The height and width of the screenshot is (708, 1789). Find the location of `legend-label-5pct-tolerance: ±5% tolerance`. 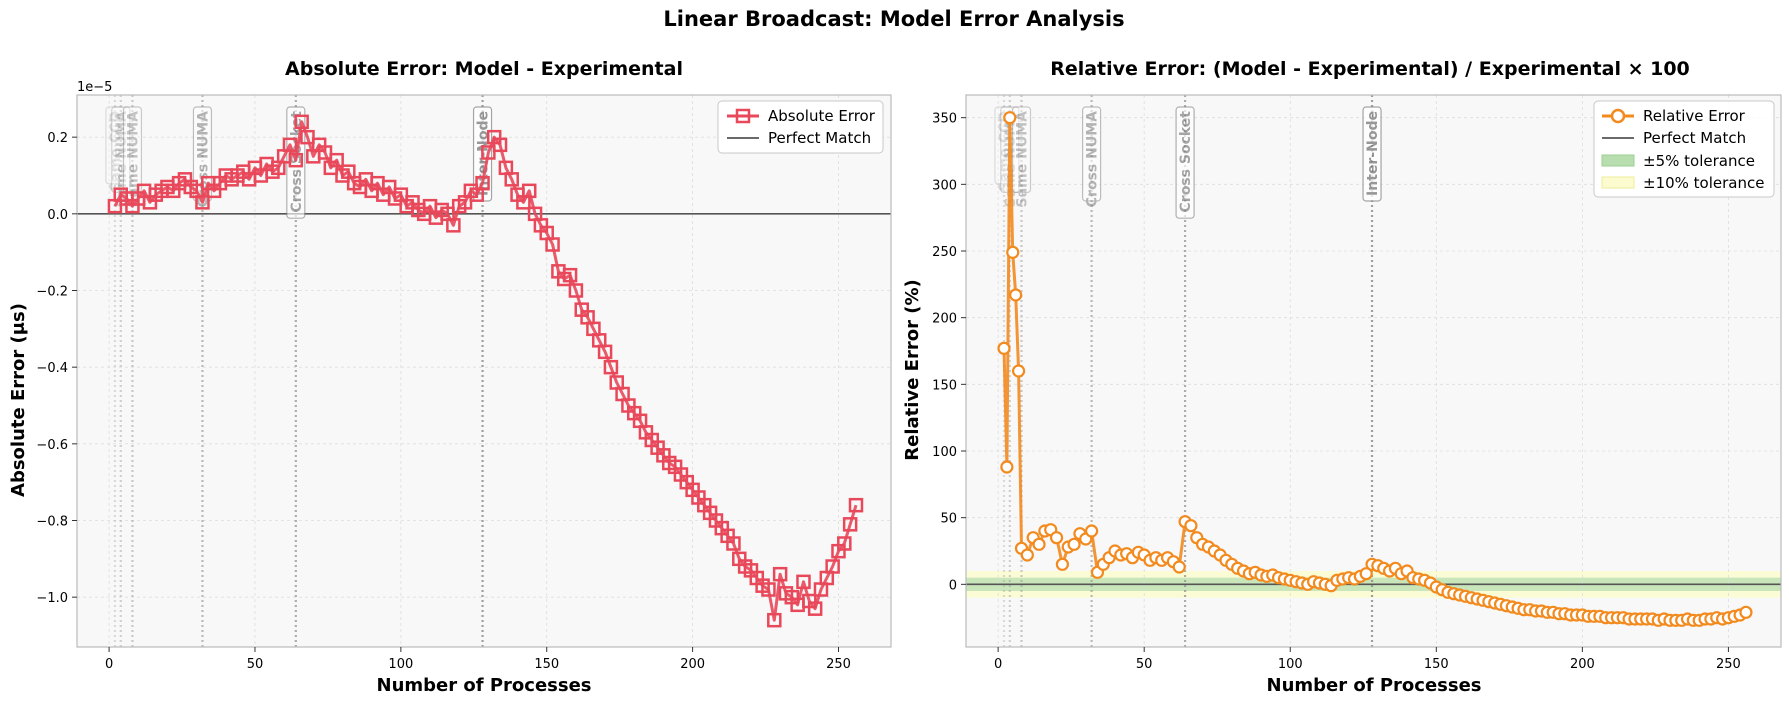

legend-label-5pct-tolerance: ±5% tolerance is located at coordinates (1699, 161).